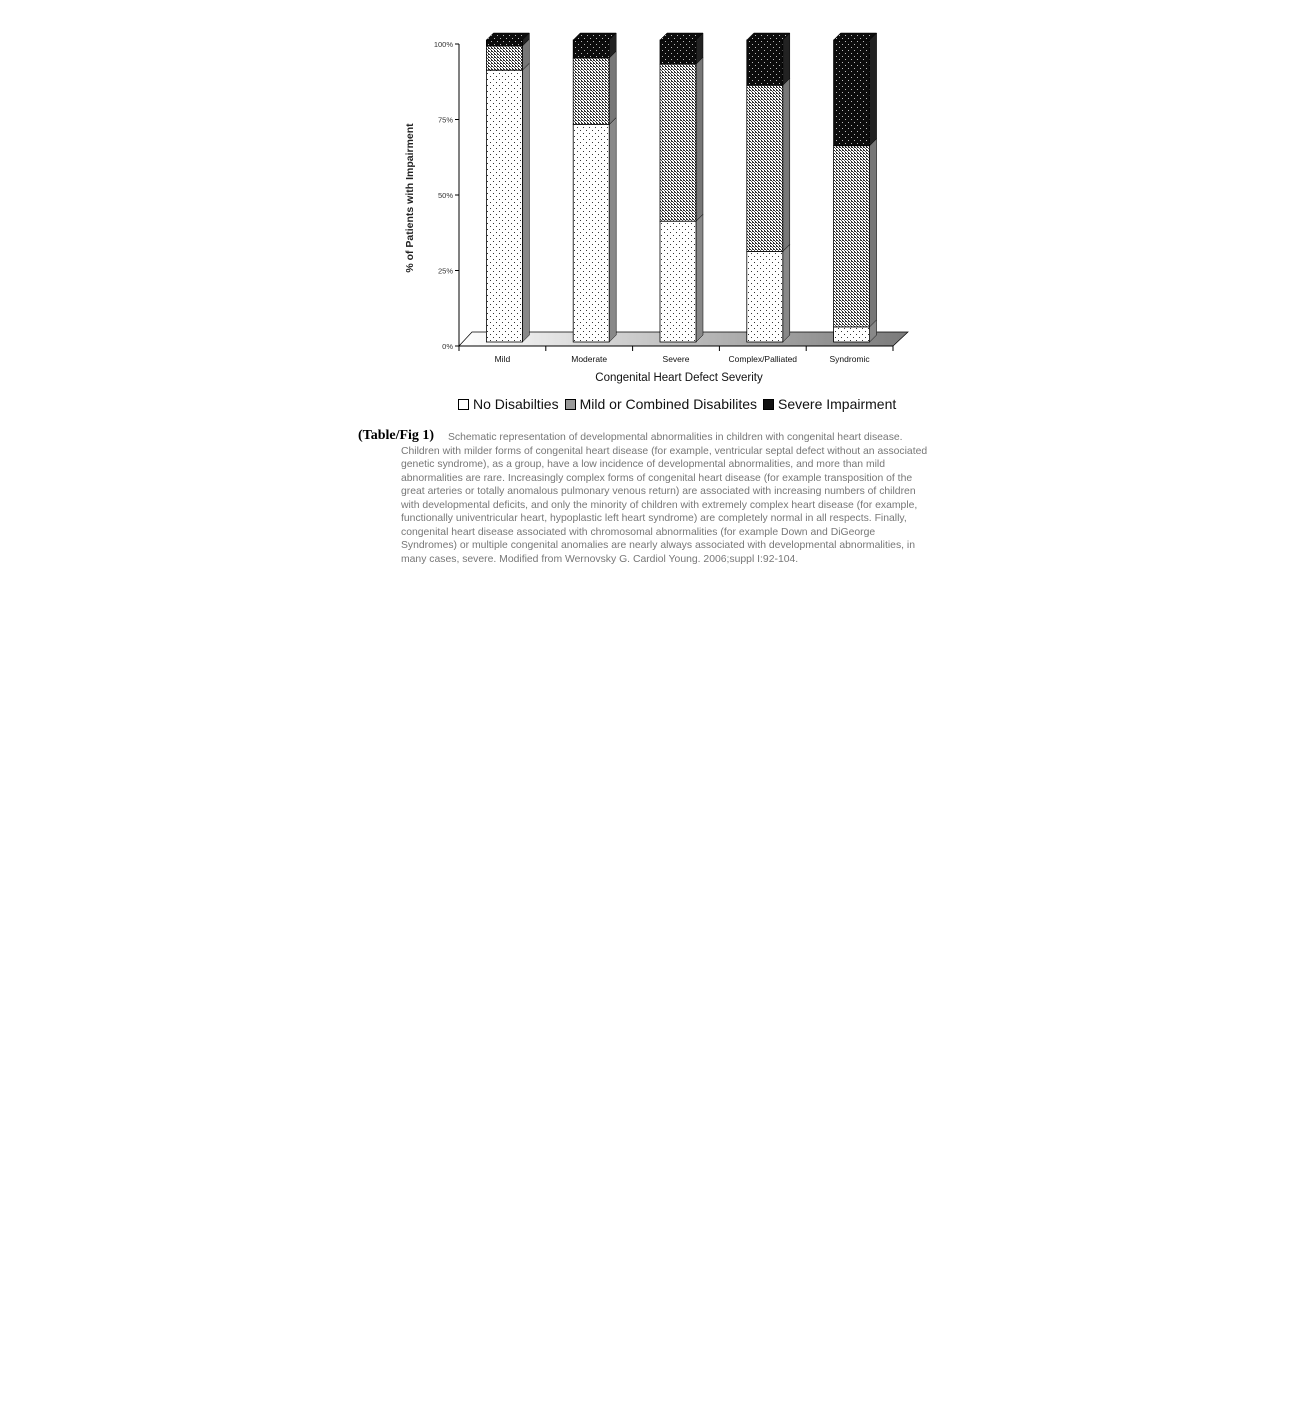 This screenshot has height=1416, width=1296. What do you see at coordinates (410, 198) in the screenshot?
I see `y-axis-label: % of Patients with Impairment` at bounding box center [410, 198].